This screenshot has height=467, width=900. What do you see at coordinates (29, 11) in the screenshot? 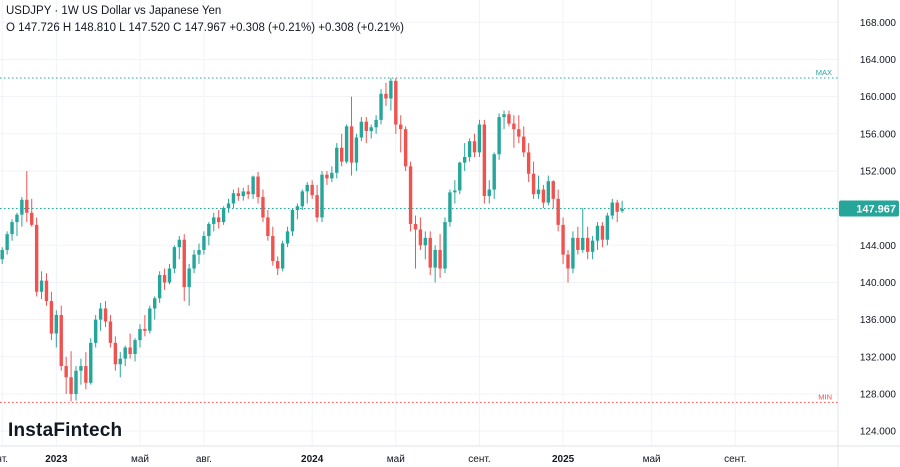
I see `symbol-name: USDJPY` at bounding box center [29, 11].